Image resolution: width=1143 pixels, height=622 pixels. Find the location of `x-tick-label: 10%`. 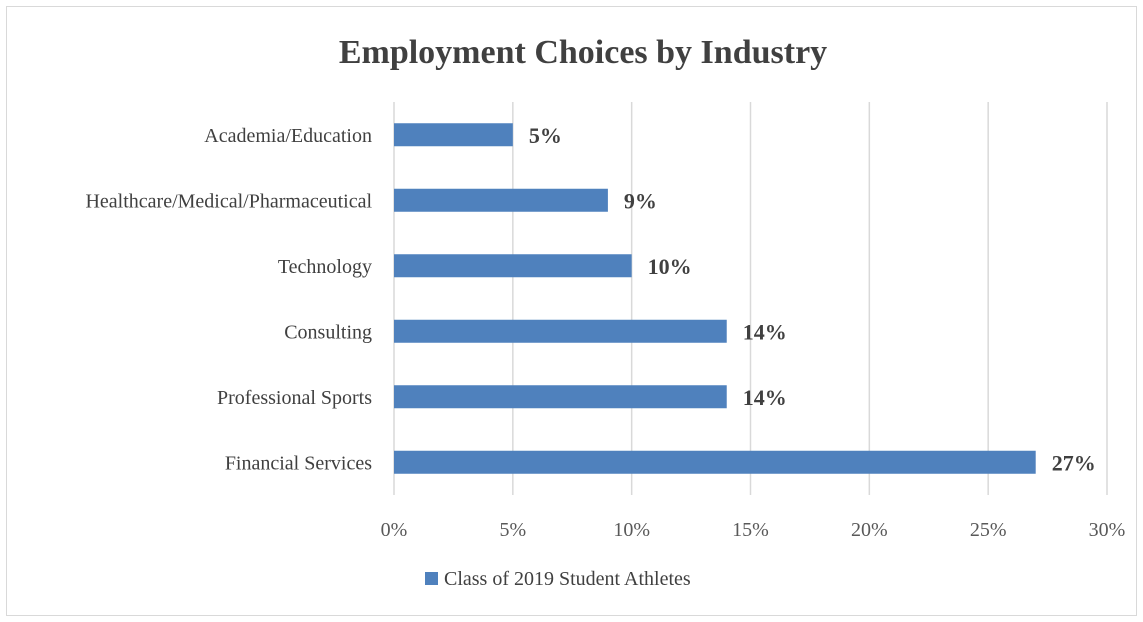

x-tick-label: 10% is located at coordinates (631, 530).